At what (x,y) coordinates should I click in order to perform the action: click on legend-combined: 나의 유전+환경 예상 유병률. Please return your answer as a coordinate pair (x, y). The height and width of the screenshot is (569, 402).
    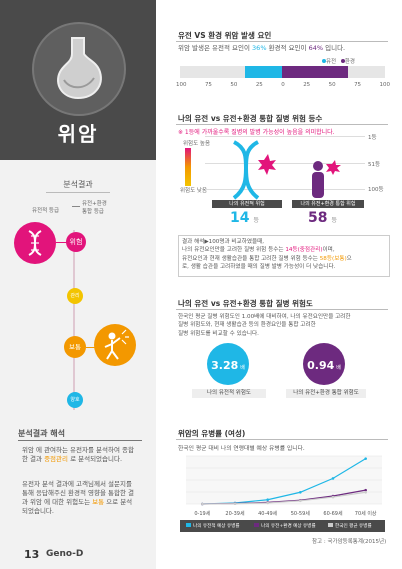
    Looking at the image, I should click on (285, 526).